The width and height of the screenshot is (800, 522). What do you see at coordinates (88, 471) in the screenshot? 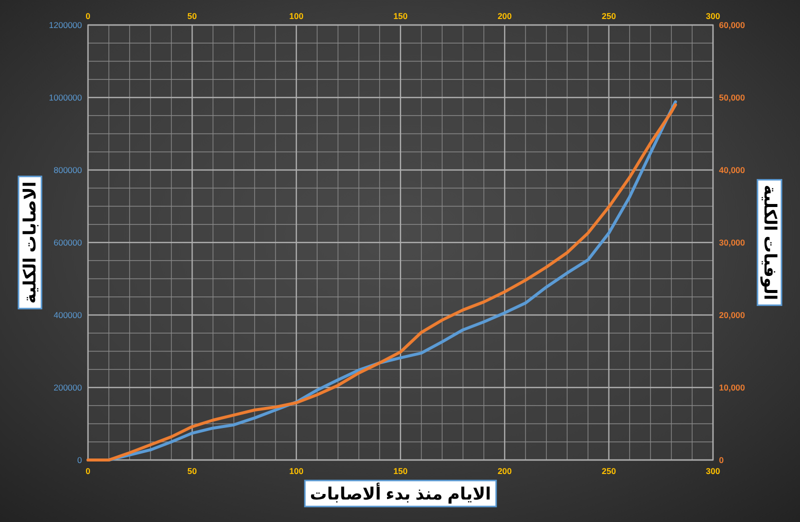
I see `x2-tick-label: 0` at bounding box center [88, 471].